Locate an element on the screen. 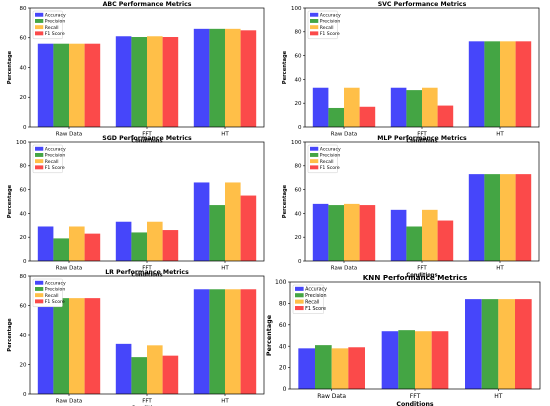 The width and height of the screenshot is (550, 406). x-axis-label: Conditions is located at coordinates (421, 276).